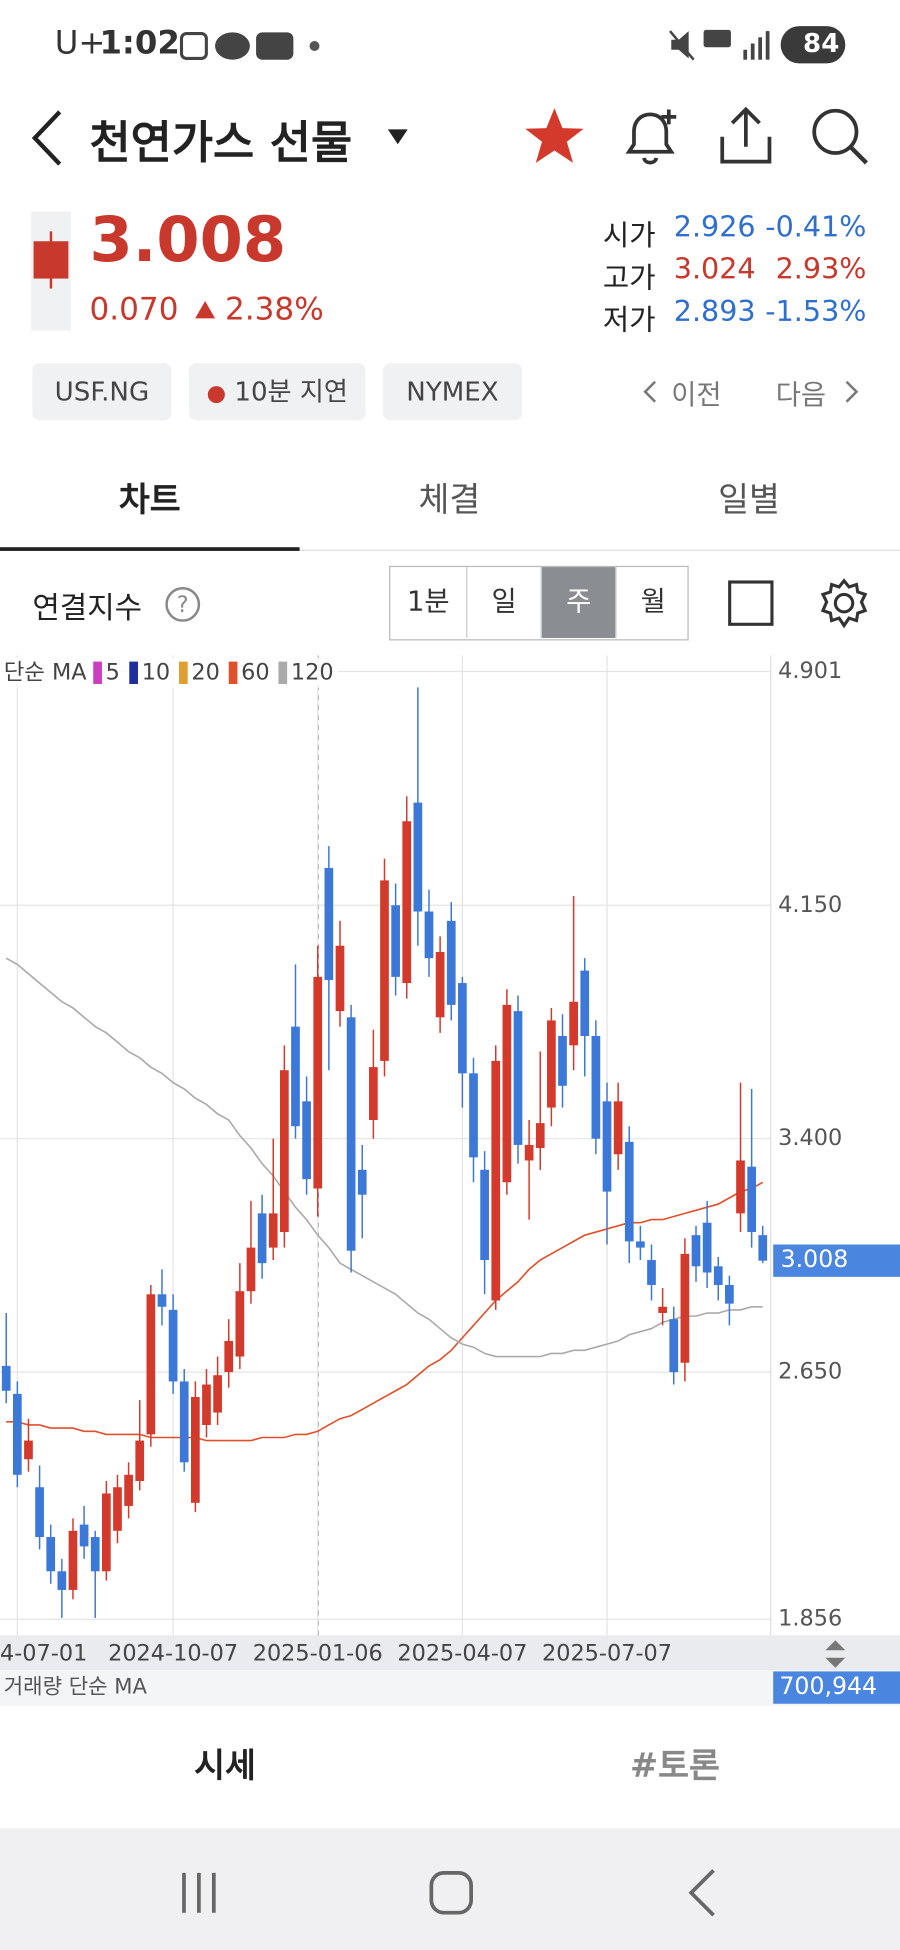  What do you see at coordinates (810, 1372) in the screenshot?
I see `y-tick-label: 2.650` at bounding box center [810, 1372].